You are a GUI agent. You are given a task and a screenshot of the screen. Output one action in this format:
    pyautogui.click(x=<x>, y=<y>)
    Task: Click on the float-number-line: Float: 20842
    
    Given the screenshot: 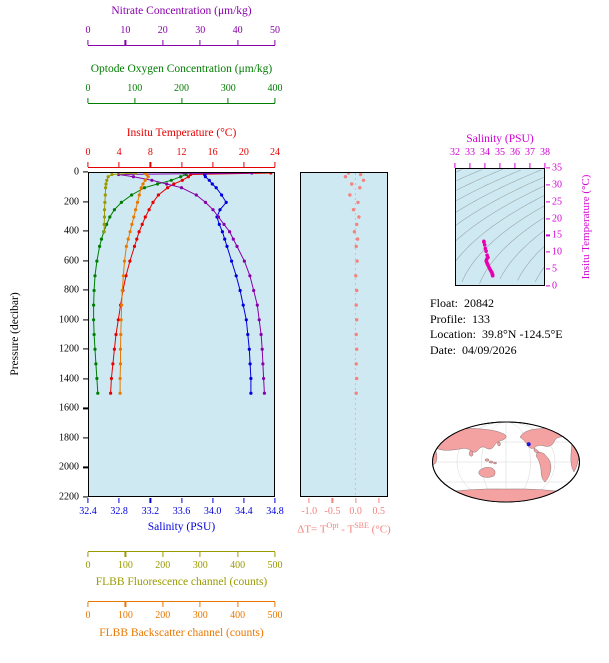 What is the action you would take?
    pyautogui.click(x=496, y=304)
    